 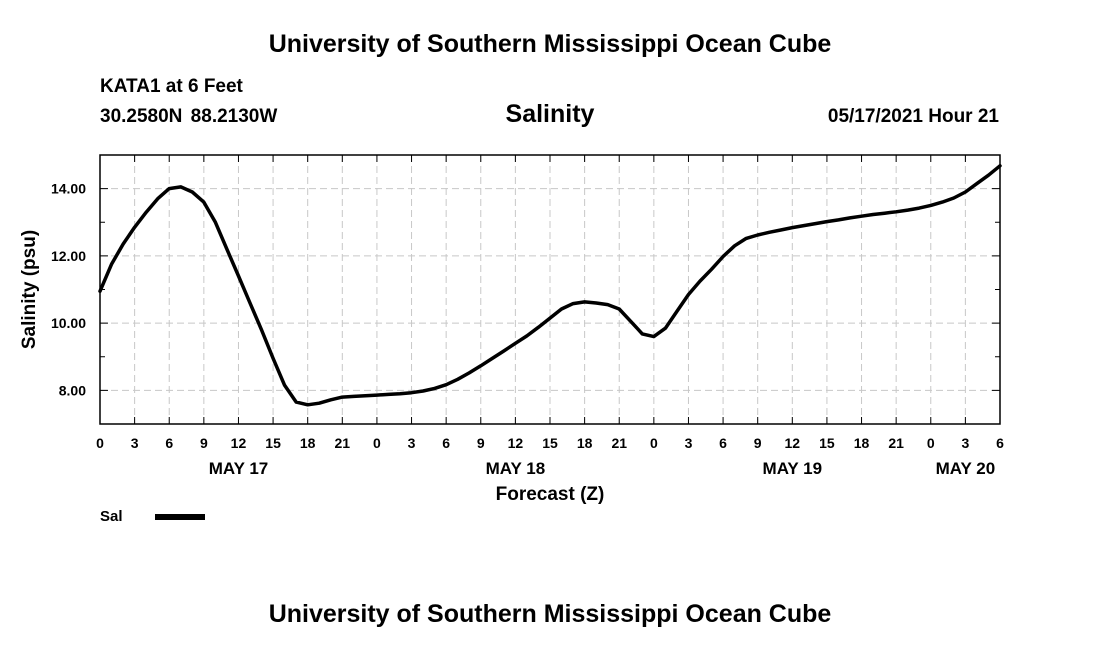 What do you see at coordinates (68, 189) in the screenshot?
I see `y-tick-label: 14.00` at bounding box center [68, 189].